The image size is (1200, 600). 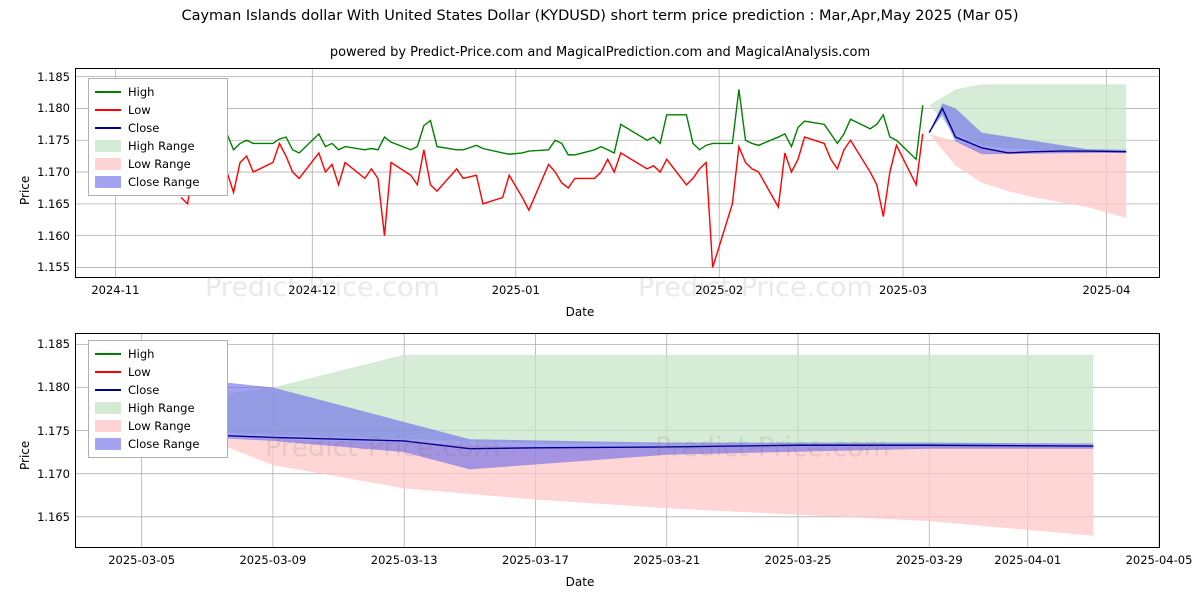 I want to click on x-tick-label: 2025-03-25, so click(x=798, y=560).